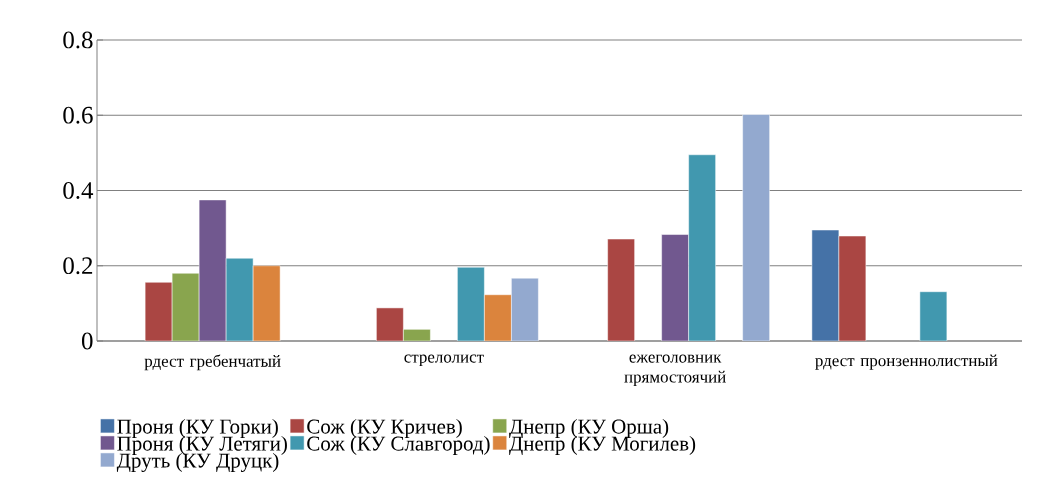 The image size is (1041, 494). What do you see at coordinates (87, 341) in the screenshot?
I see `y-tick-label: 0` at bounding box center [87, 341].